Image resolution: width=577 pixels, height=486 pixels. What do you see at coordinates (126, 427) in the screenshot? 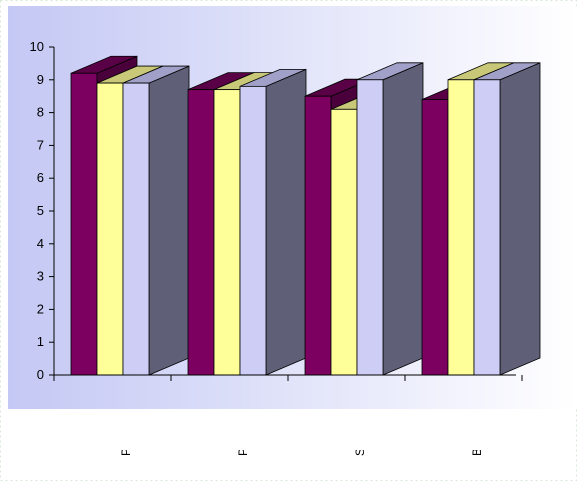
I see `x-tick-label: PRIMARIA` at bounding box center [126, 427].